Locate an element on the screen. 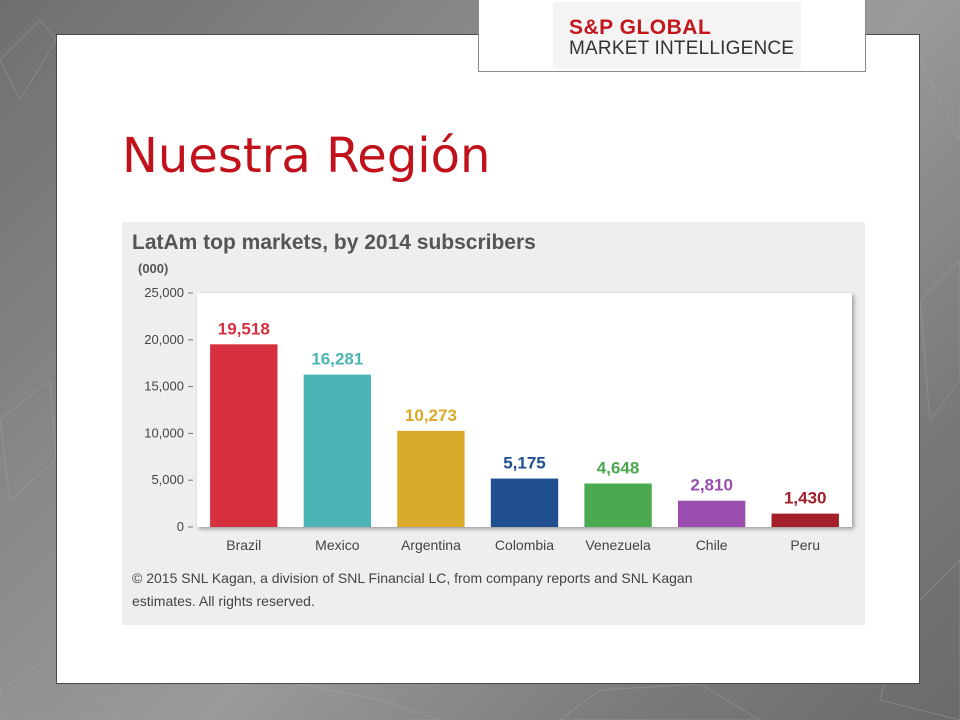  data-label-brazil: 19,518 is located at coordinates (244, 328).